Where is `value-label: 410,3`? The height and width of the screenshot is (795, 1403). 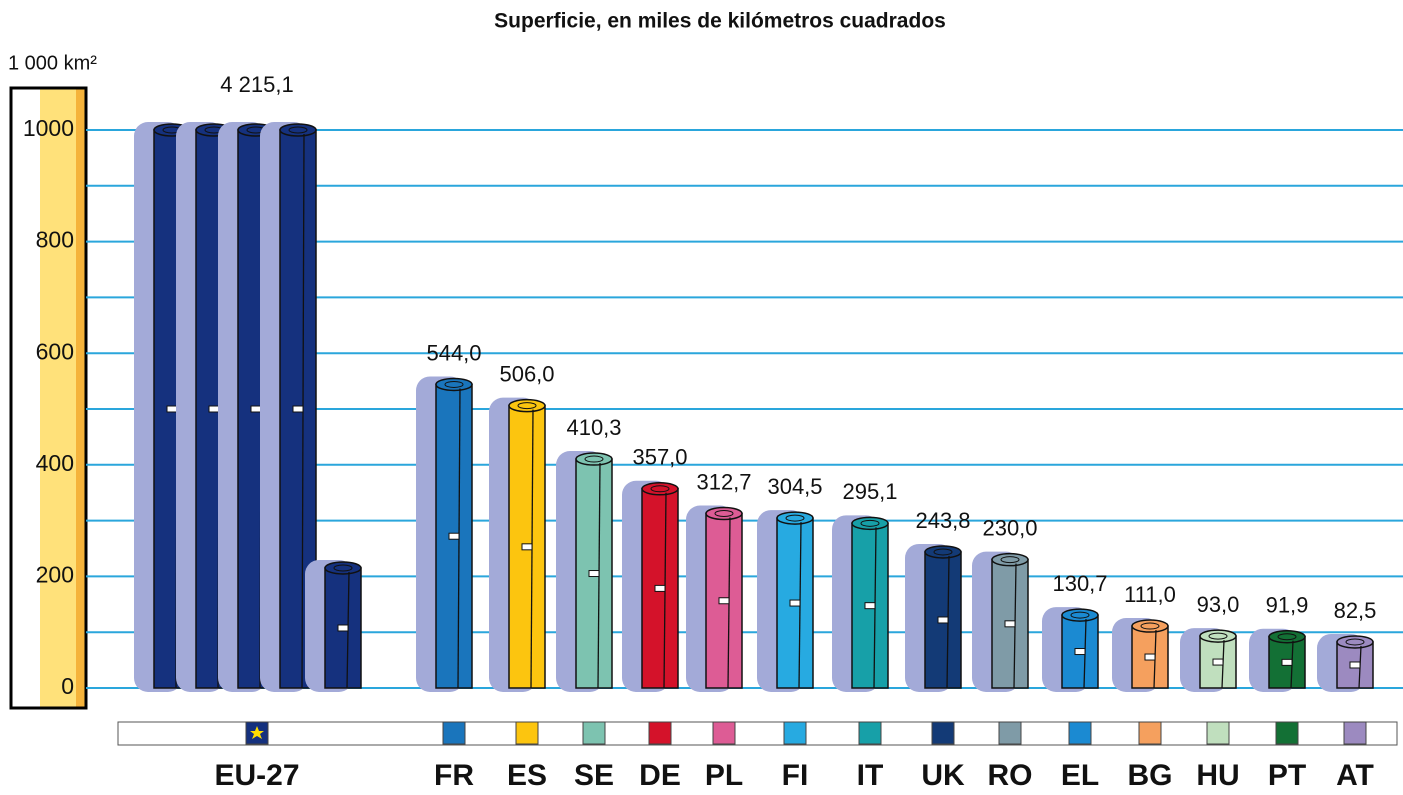 value-label: 410,3 is located at coordinates (593, 427).